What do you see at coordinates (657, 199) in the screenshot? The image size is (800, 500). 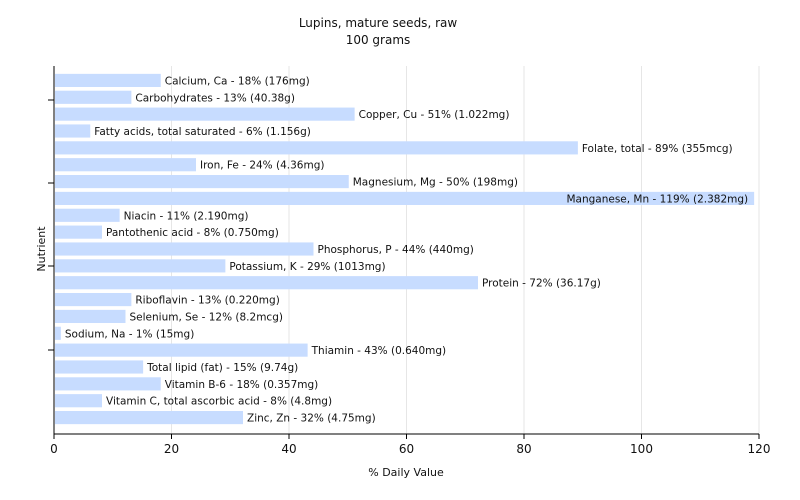 I see `bar-data-label: Manganese, Mn - 119% (2.382mg)` at bounding box center [657, 199].